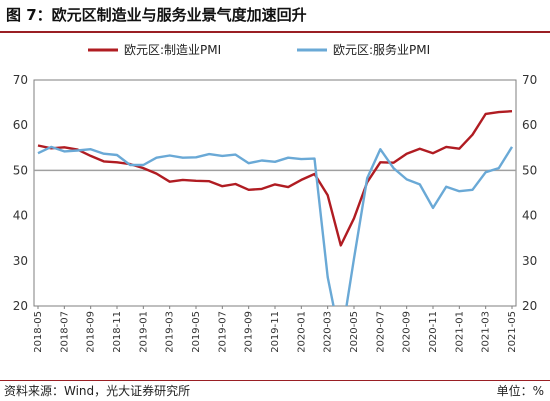  Describe the element at coordinates (459, 332) in the screenshot. I see `x-tick-label: 2021-01` at that location.